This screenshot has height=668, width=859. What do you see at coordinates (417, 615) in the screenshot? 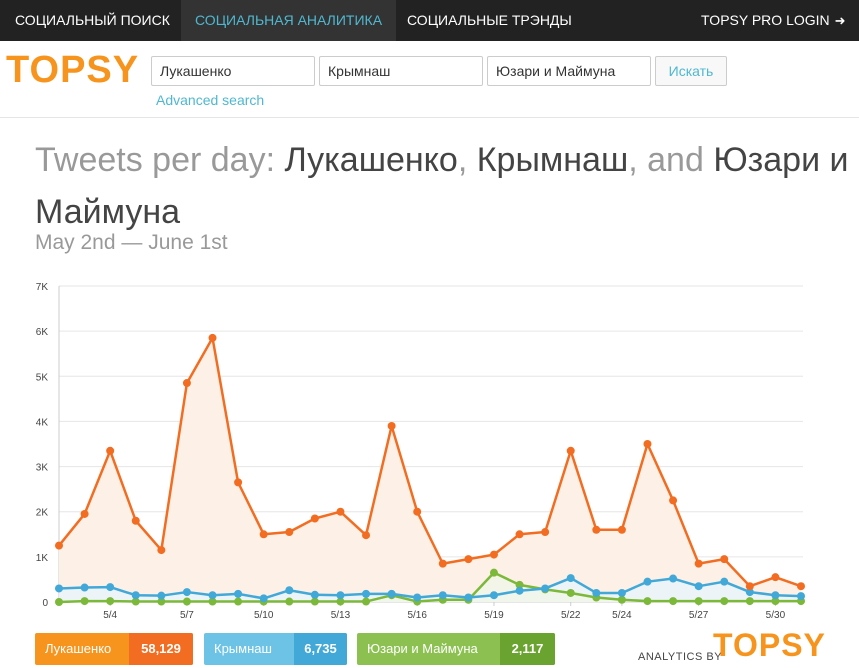
I see `x-tick-label: 5/16` at bounding box center [417, 615].